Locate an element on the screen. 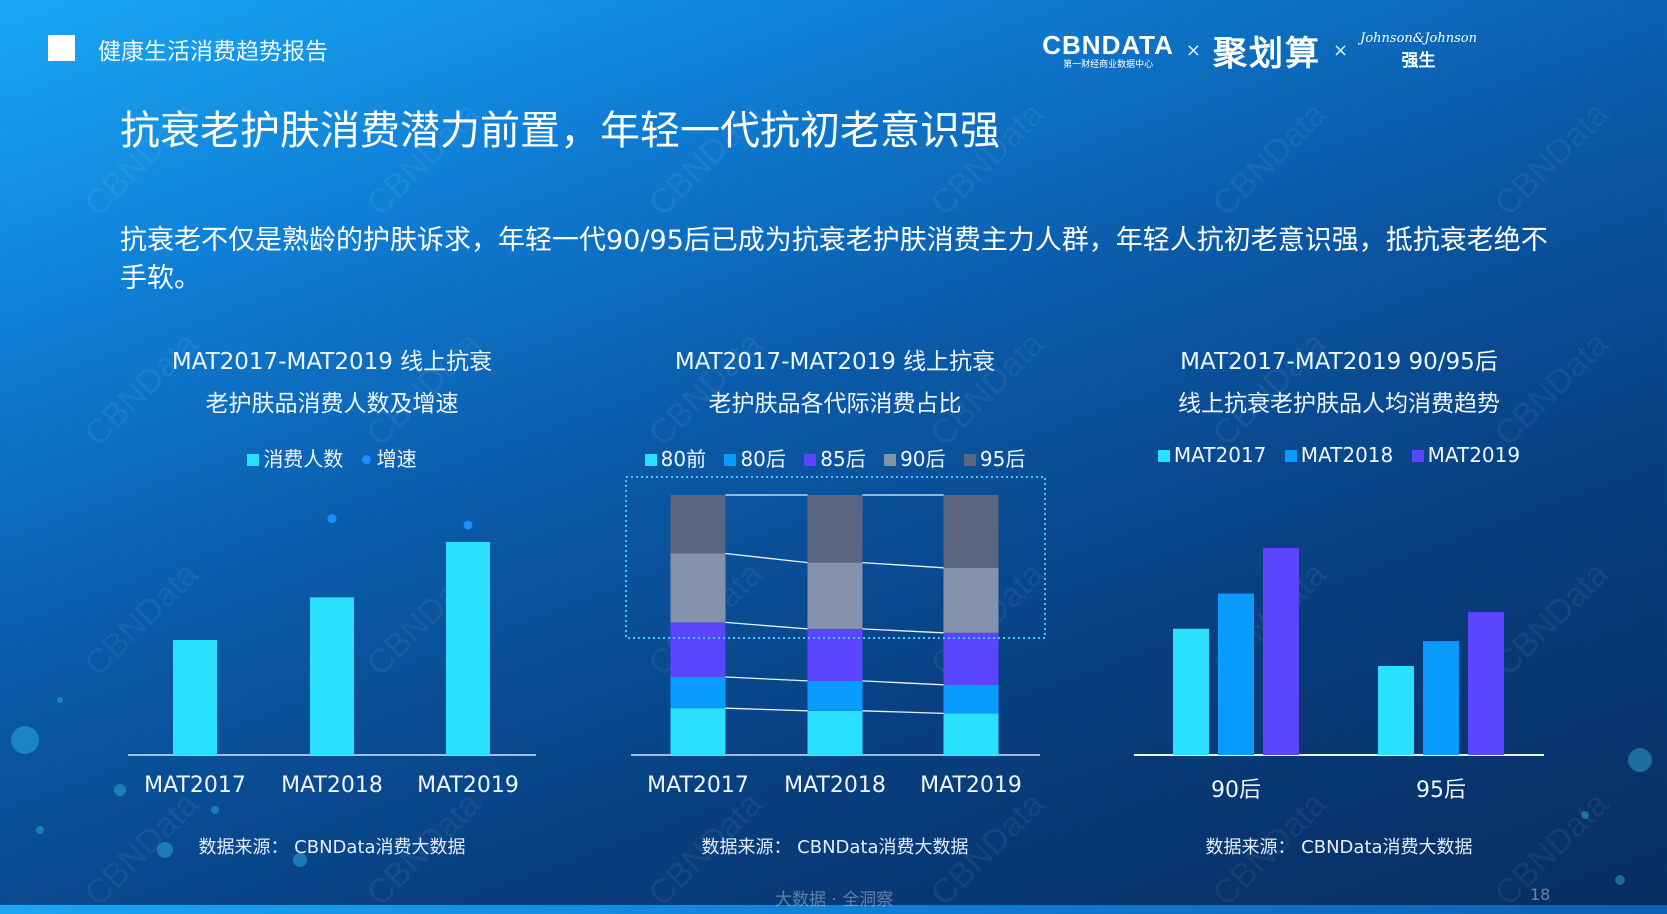  chart1-bar-MAT2017 is located at coordinates (195, 697).